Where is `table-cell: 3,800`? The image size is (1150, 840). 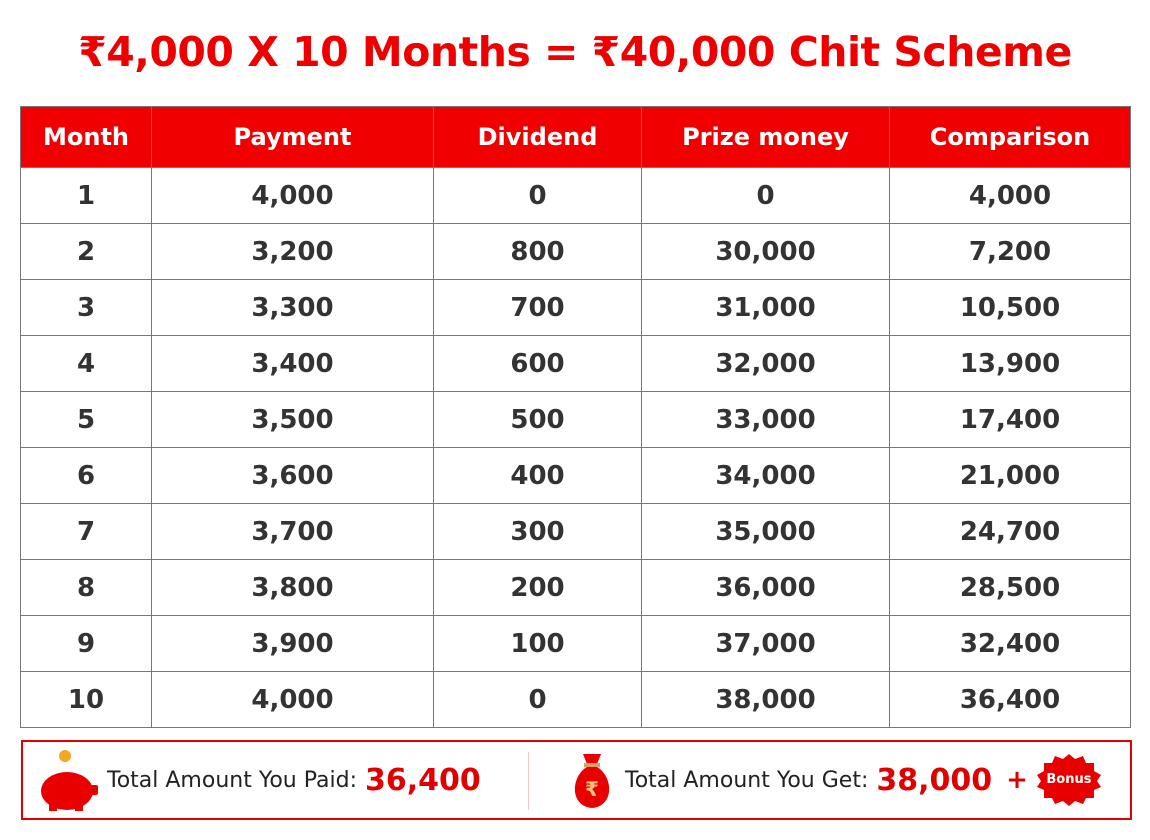 table-cell: 3,800 is located at coordinates (292, 587).